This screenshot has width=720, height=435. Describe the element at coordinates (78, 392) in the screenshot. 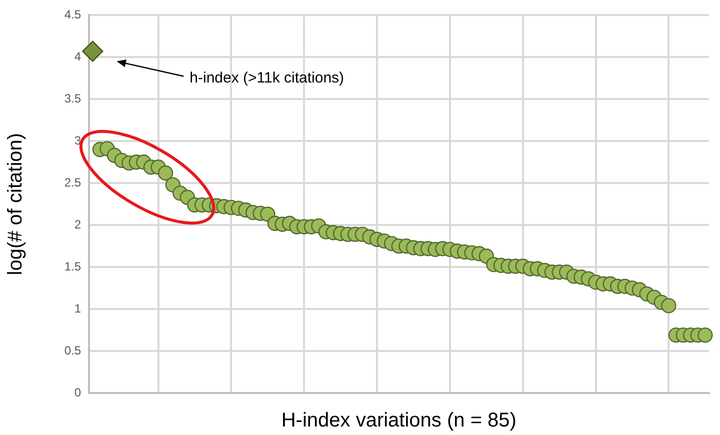

I see `y-tick-label: 0` at that location.